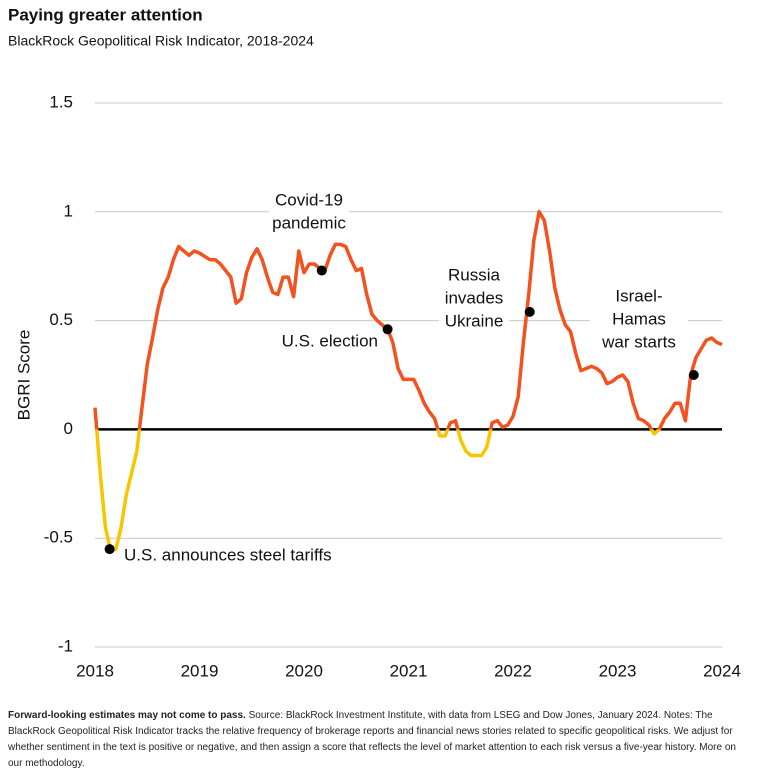 The height and width of the screenshot is (774, 764). I want to click on y-axis-label: BGRI Score, so click(23, 375).